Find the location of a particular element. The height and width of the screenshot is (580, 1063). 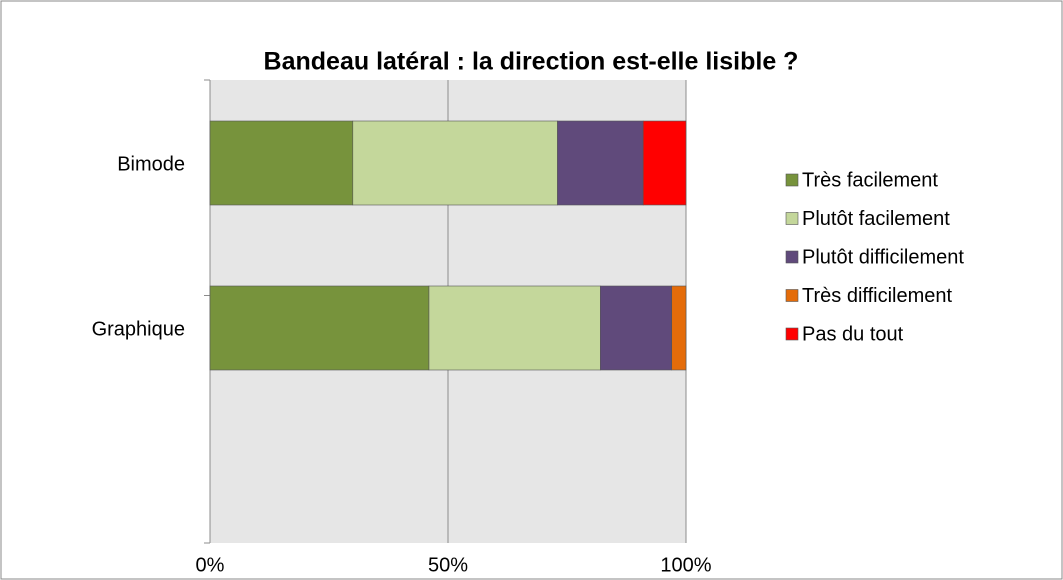

legend-label: Très facilement is located at coordinates (870, 180).